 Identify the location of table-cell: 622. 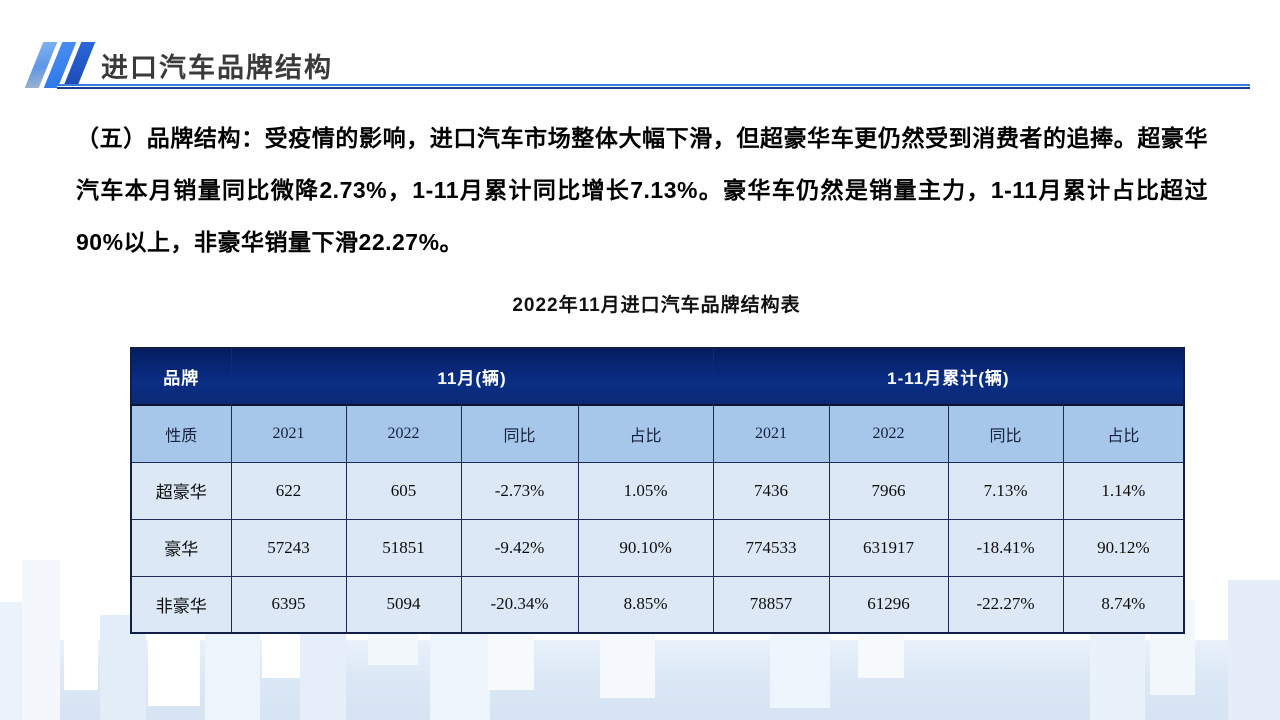
(288, 490).